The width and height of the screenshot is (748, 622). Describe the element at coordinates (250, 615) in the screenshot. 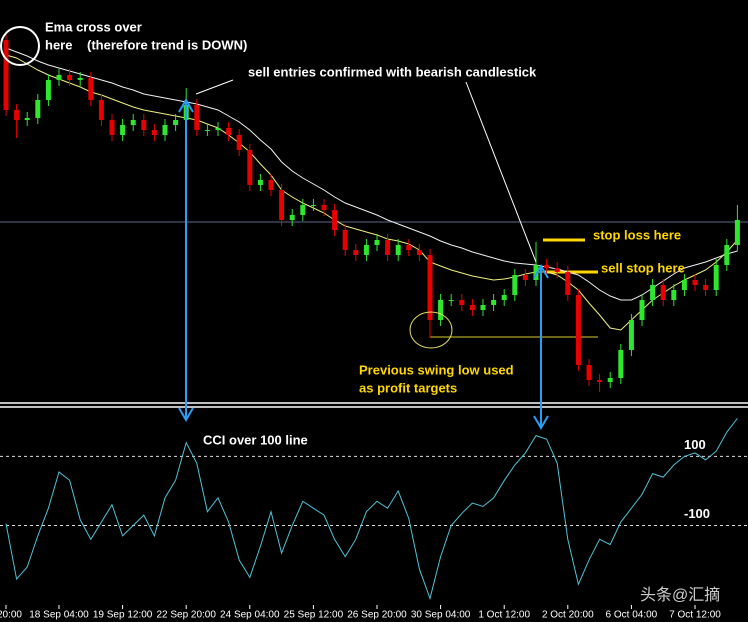

I see `x-tick-label: 24 Sep 04:00` at that location.